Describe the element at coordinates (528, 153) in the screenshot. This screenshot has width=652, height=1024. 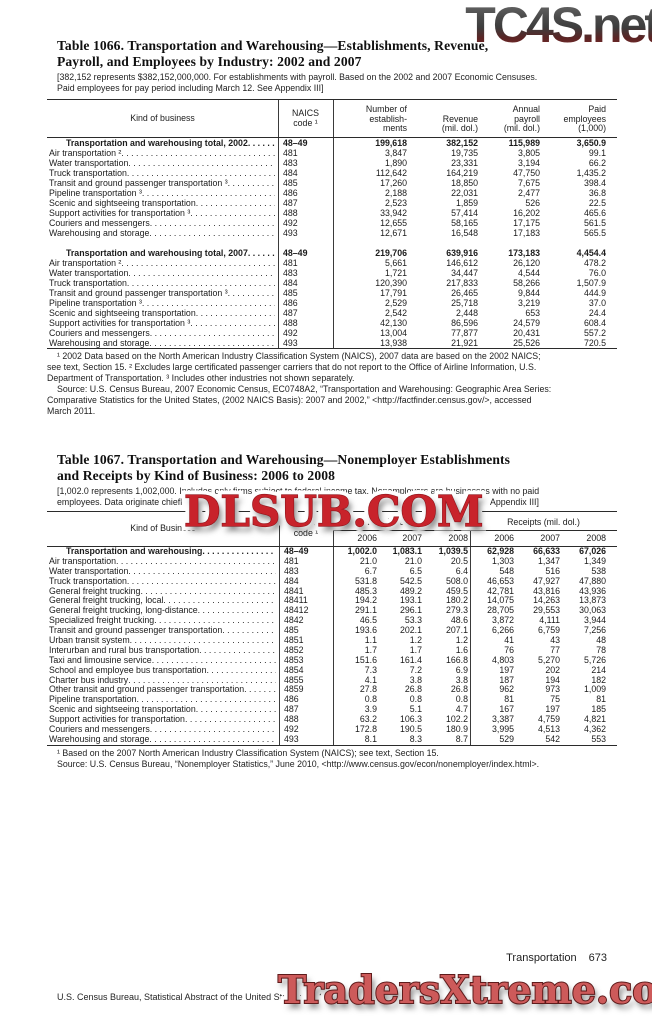
I see `value-cell: 3,805` at that location.